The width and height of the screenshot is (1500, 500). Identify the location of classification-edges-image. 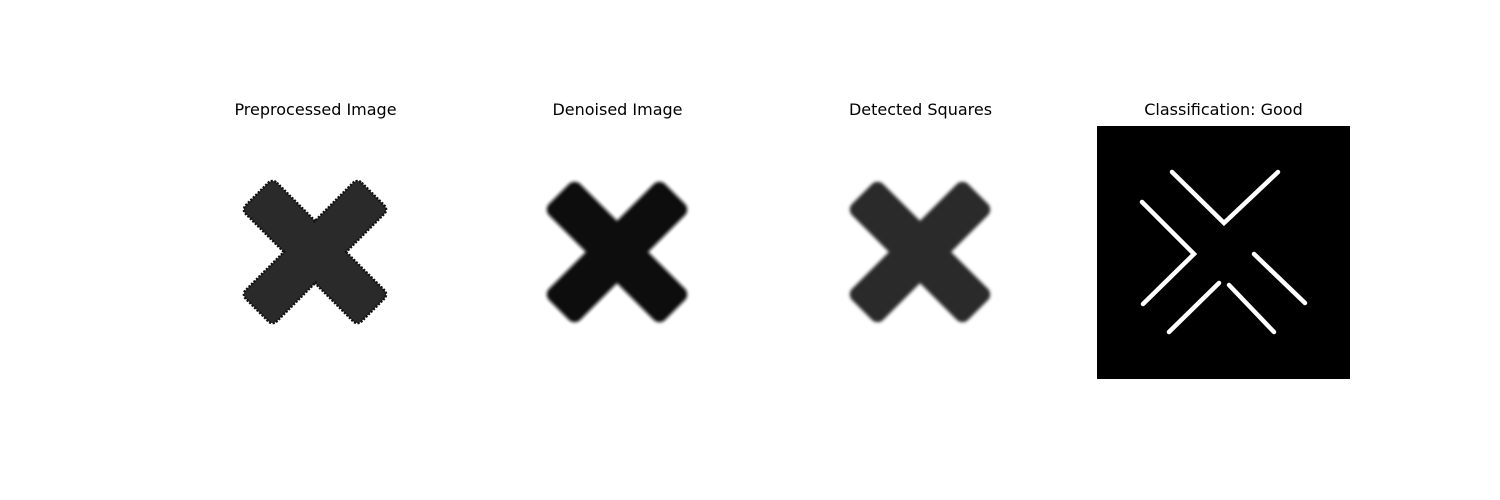
(1223, 252).